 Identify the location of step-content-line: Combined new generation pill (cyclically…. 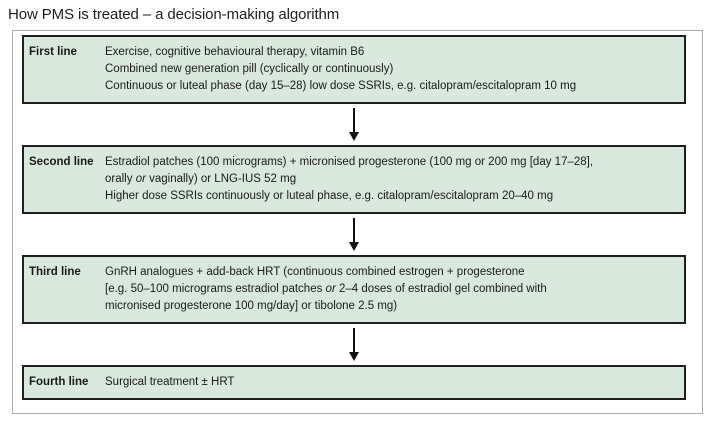
(249, 69).